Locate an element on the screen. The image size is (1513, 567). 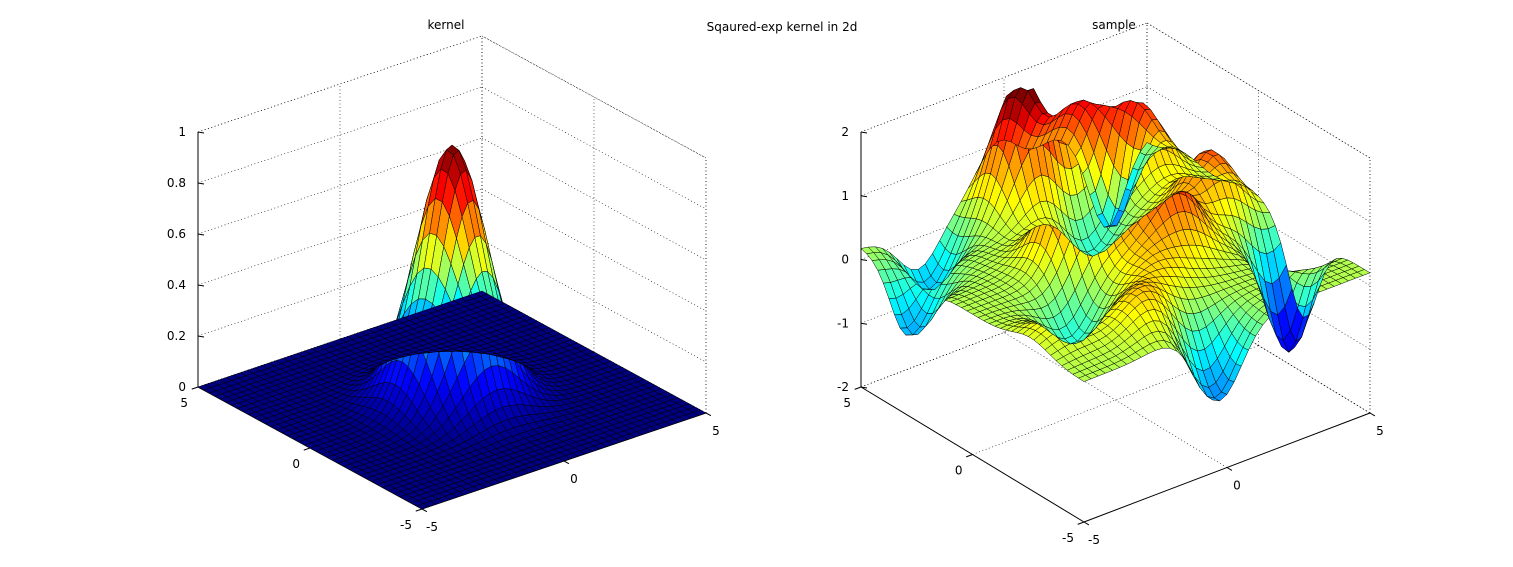
z-tick-label: 0.2 is located at coordinates (176, 336).